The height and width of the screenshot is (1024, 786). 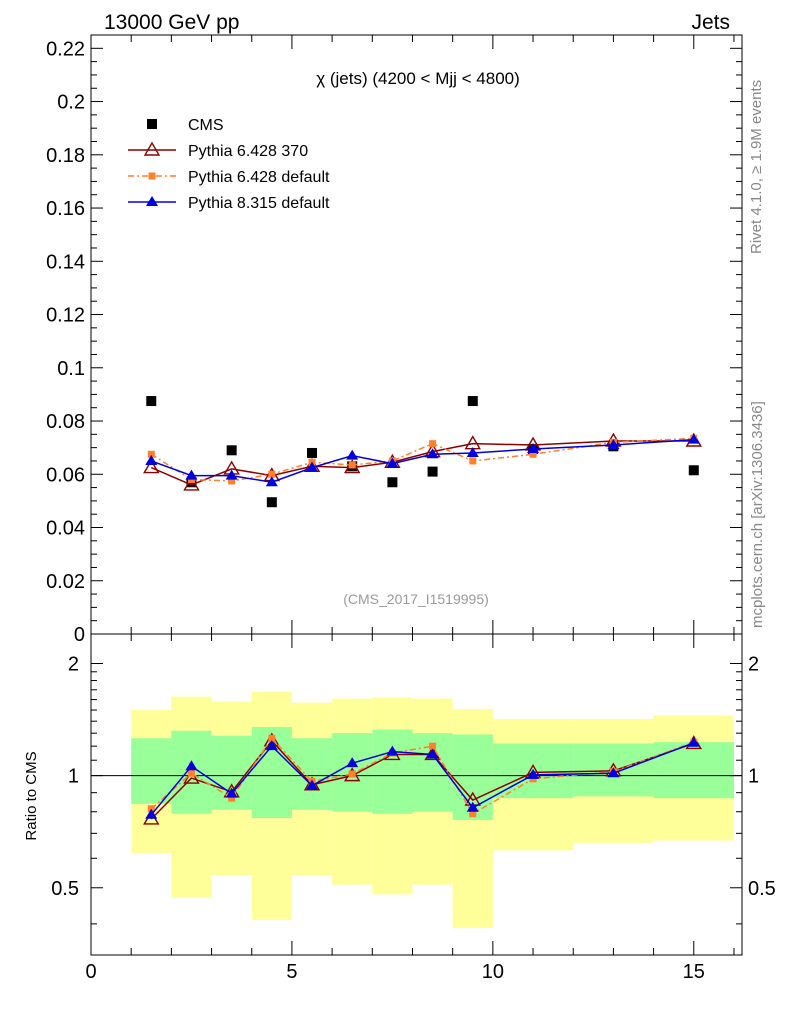 What do you see at coordinates (259, 203) in the screenshot?
I see `legend-label: Pythia 8.315 default` at bounding box center [259, 203].